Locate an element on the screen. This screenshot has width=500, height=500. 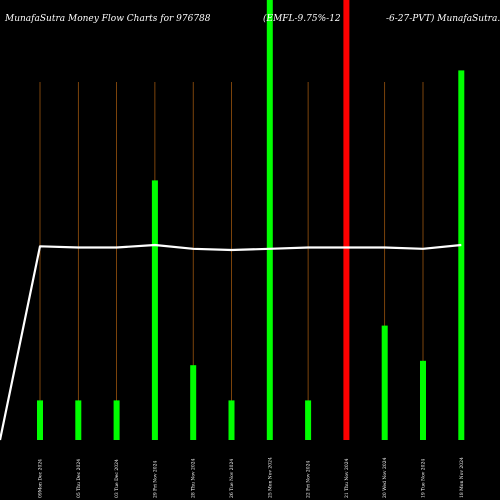
x-tick-label: 21 Thu Nov 2024 is located at coordinates (347, 478).